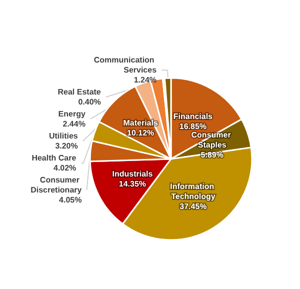  Describe the element at coordinates (74, 124) in the screenshot. I see `data-label: 2.44%` at that location.